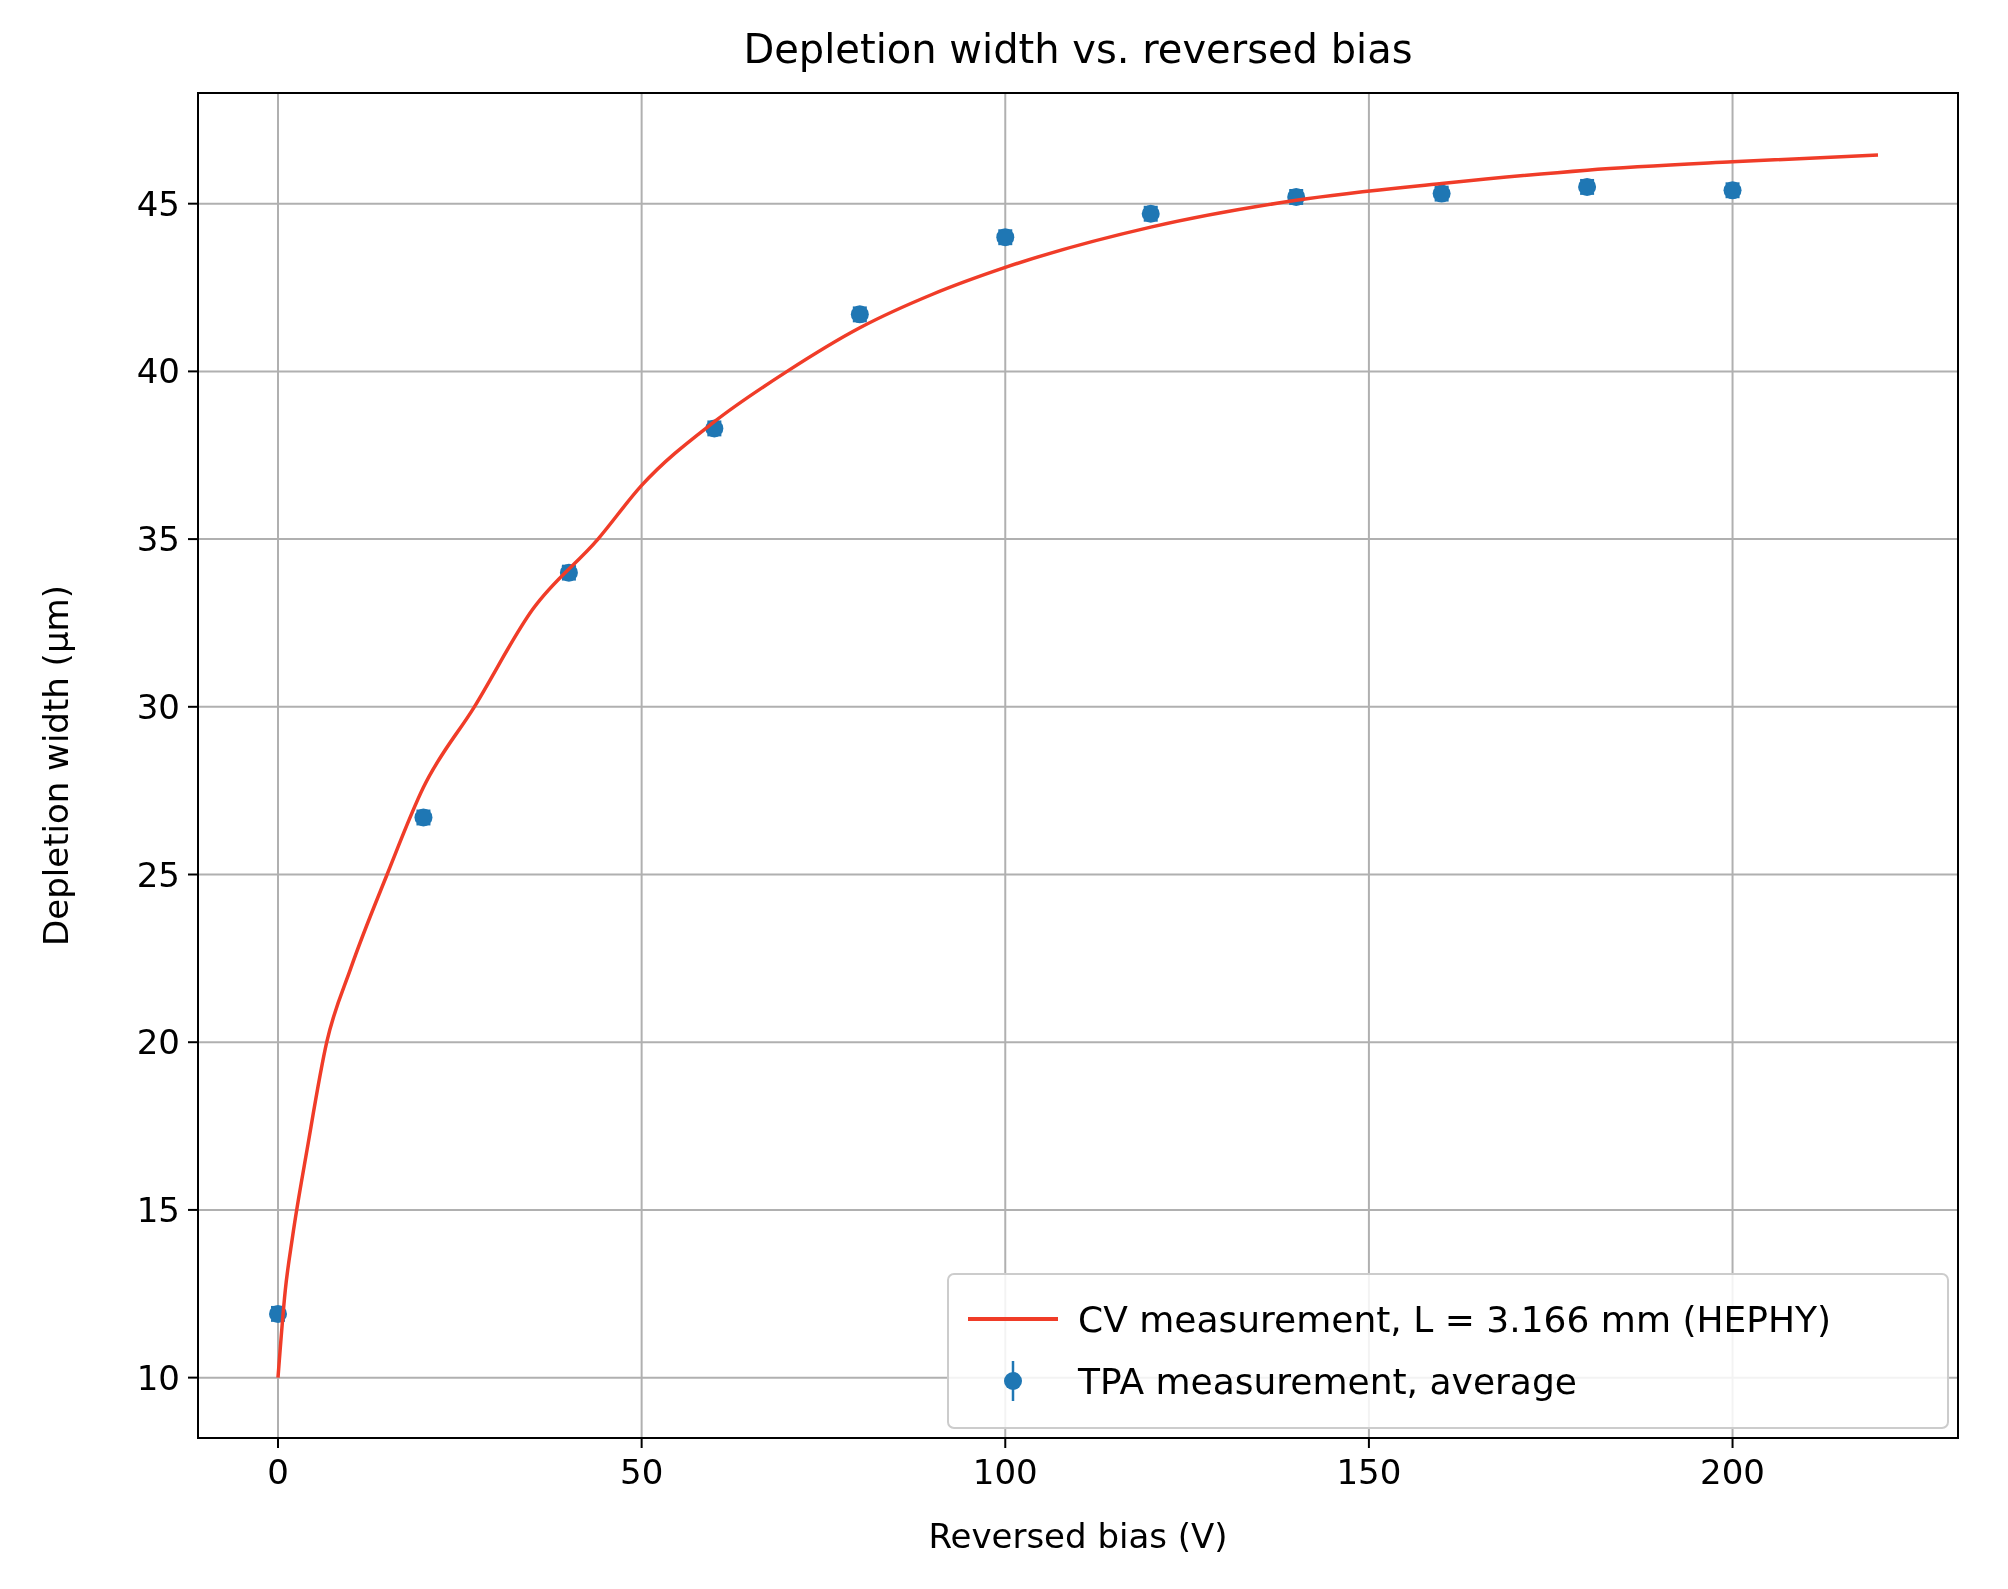 The image size is (2008, 1589). I want to click on x-tick-label: 200, so click(1732, 1472).